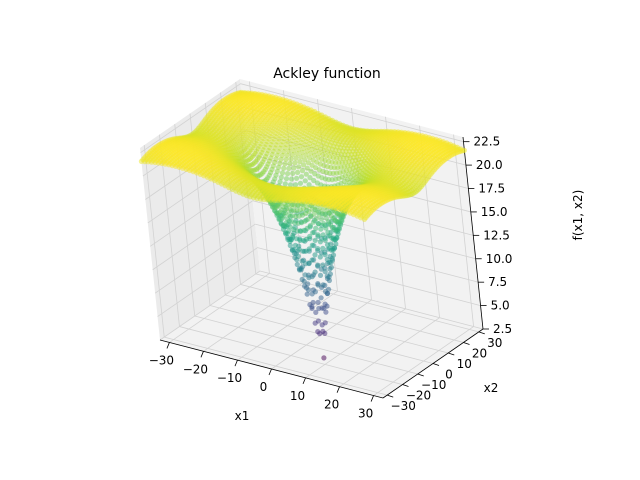  I want to click on z-gridline-back, so click(371, 300).